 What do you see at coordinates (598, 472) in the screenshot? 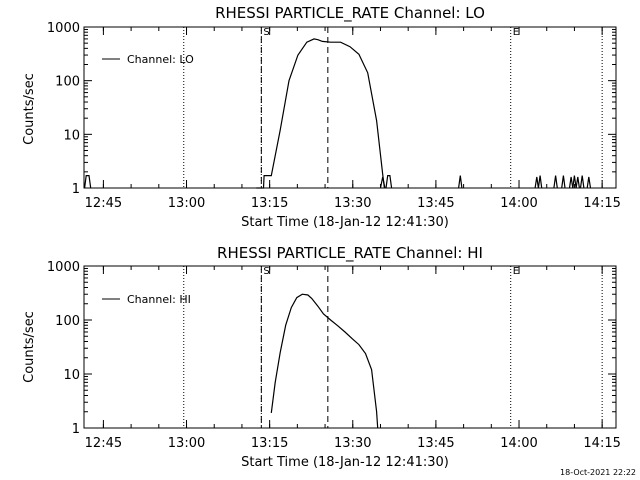
I see `footer-timestamp: 18-Oct-2021 22:22` at bounding box center [598, 472].